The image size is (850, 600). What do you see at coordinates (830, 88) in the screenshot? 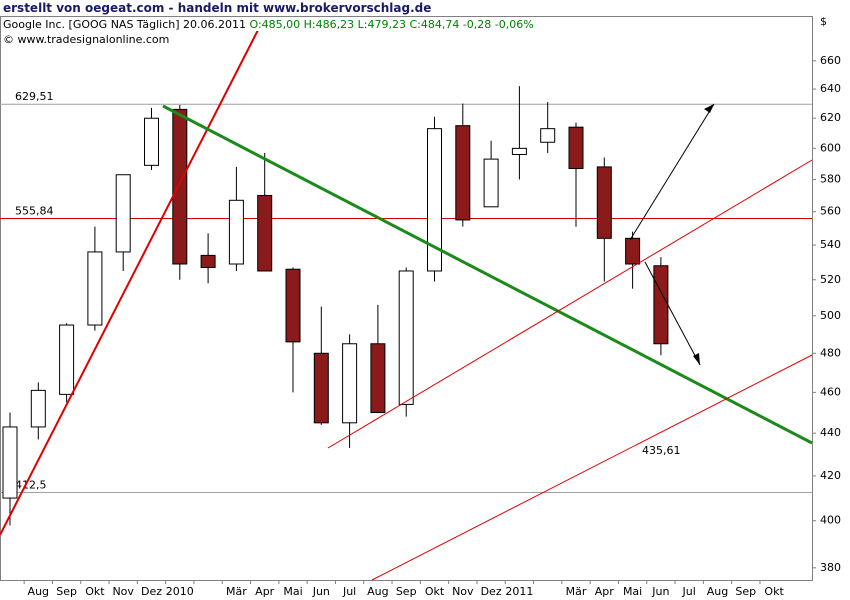
I see `y-tick-label: 640` at bounding box center [830, 88].